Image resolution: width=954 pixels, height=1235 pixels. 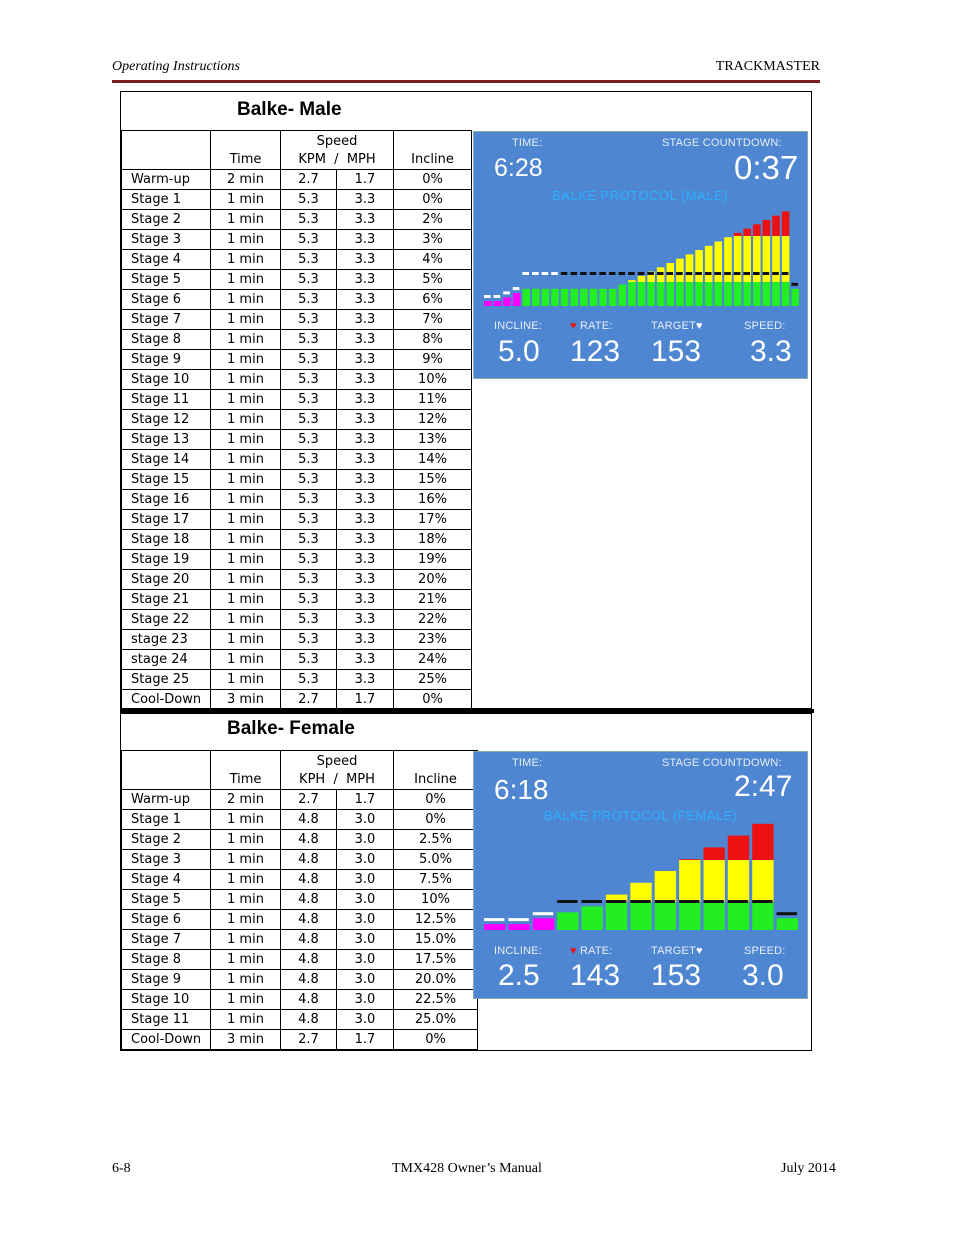 I want to click on rate-label-text: RATE:, so click(x=596, y=326).